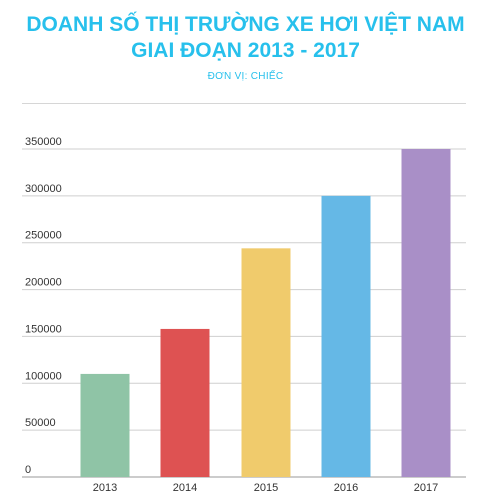 Image resolution: width=491 pixels, height=493 pixels. I want to click on y-tick-label: 150000, so click(43, 329).